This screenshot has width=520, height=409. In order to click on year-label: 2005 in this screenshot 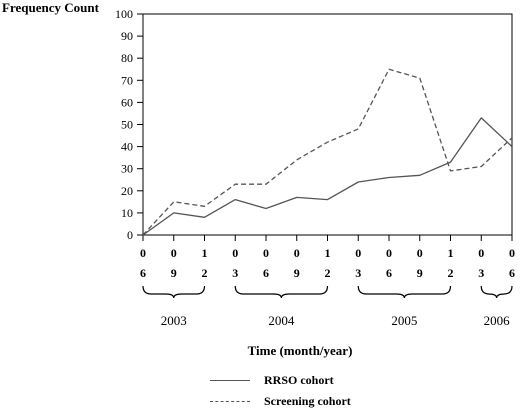, I will do `click(404, 320)`.